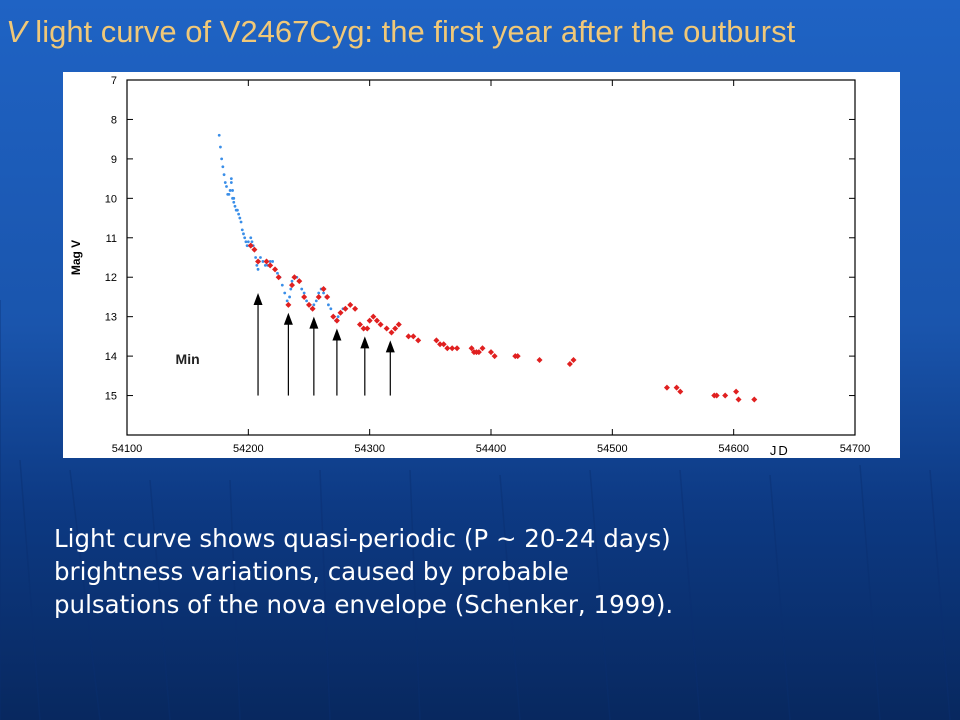 The height and width of the screenshot is (720, 960). Describe the element at coordinates (369, 449) in the screenshot. I see `x-tick-label: 54300` at that location.